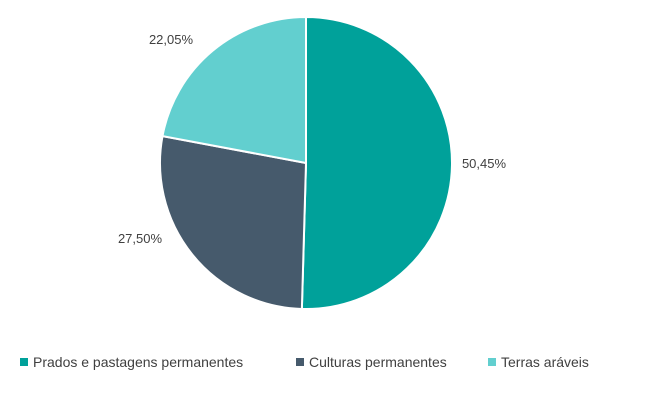 The image size is (648, 406). I want to click on legend-label-3: Terras aráveis, so click(545, 362).